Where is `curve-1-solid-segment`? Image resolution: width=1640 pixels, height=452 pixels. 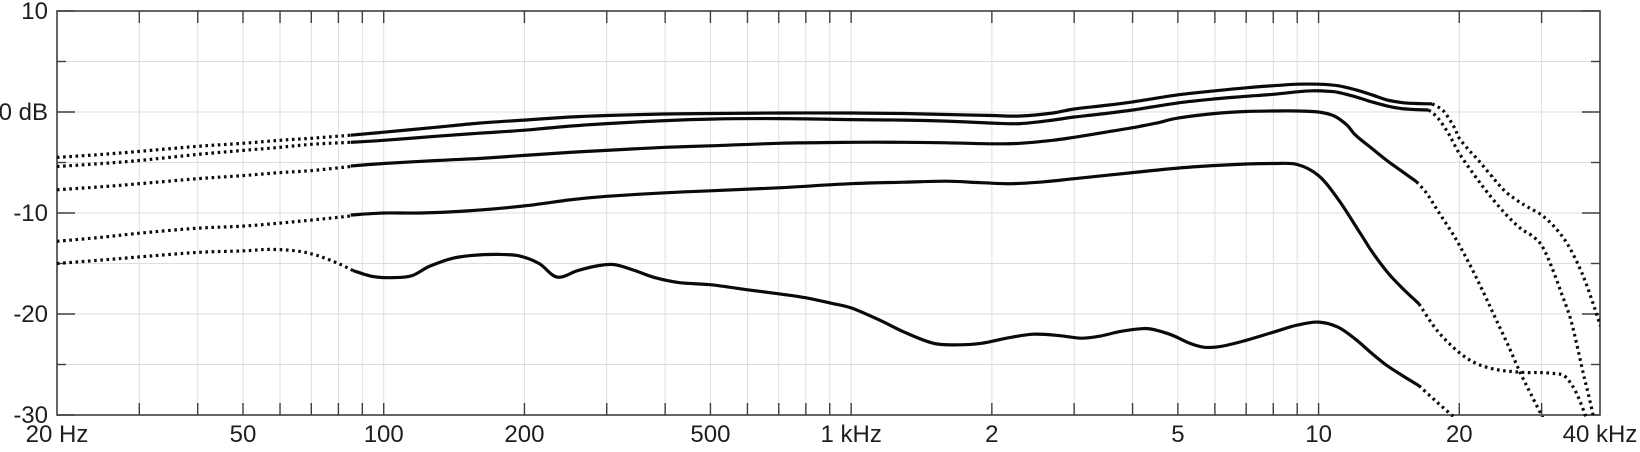
curve-1-solid-segment is located at coordinates (891, 109).